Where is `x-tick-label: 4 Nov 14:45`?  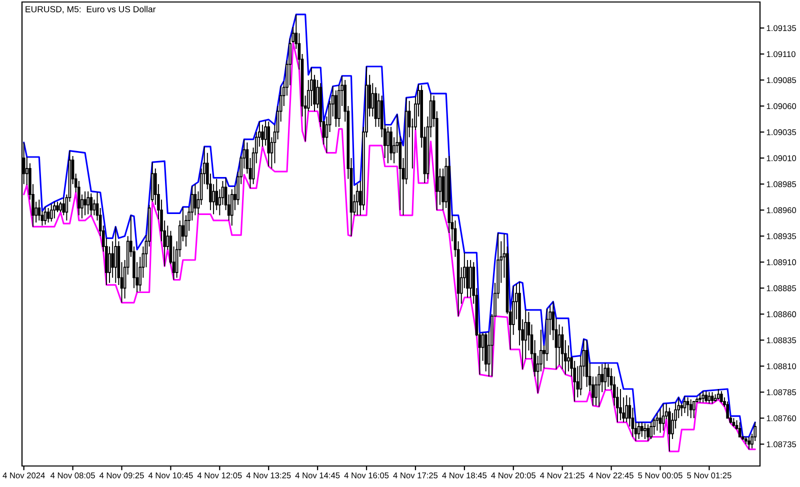
x-tick-label: 4 Nov 14:45 is located at coordinates (317, 475).